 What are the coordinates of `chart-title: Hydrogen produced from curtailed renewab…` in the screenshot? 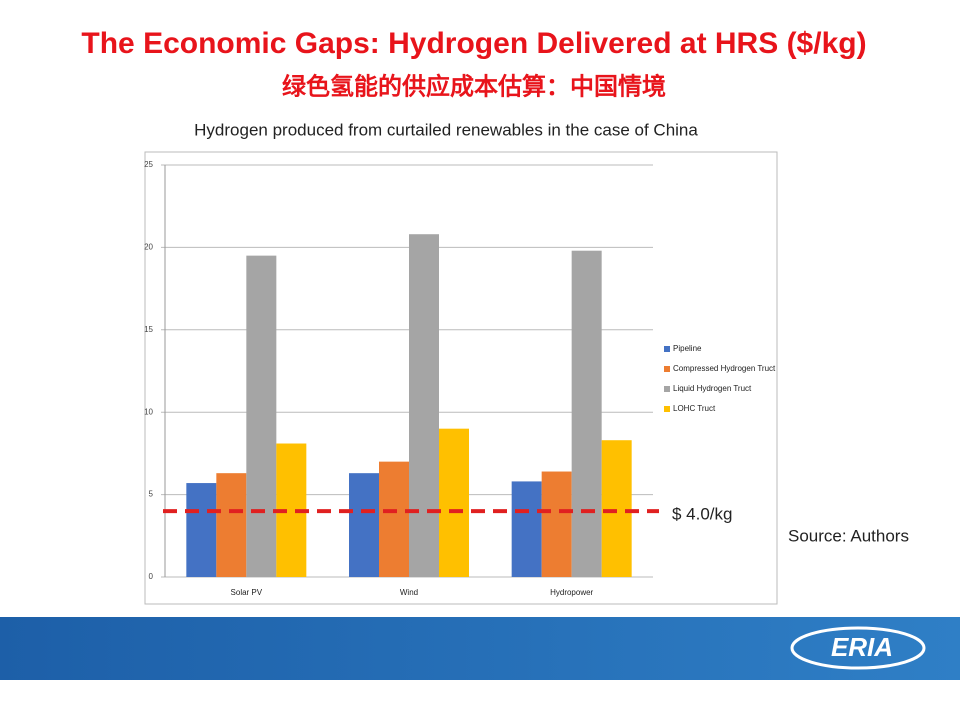 It's located at (446, 129).